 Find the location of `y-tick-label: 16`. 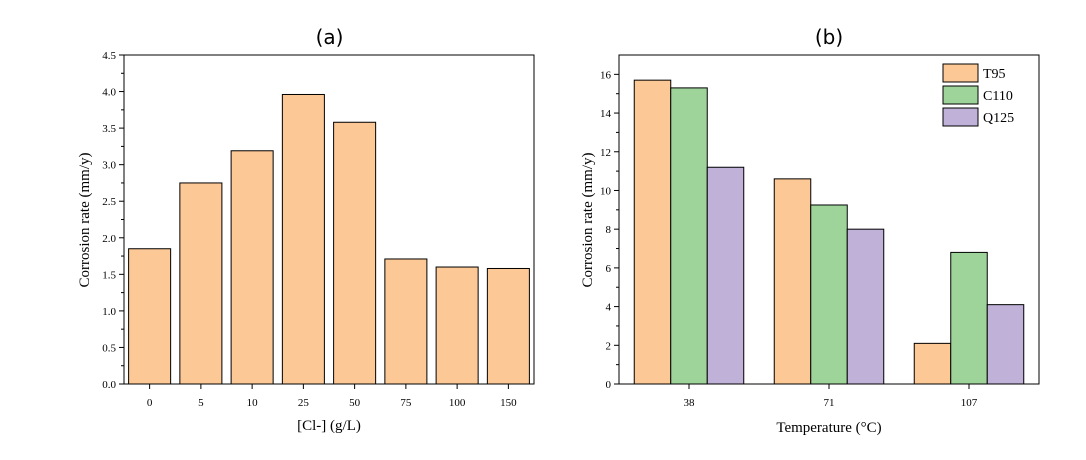

y-tick-label: 16 is located at coordinates (606, 75).